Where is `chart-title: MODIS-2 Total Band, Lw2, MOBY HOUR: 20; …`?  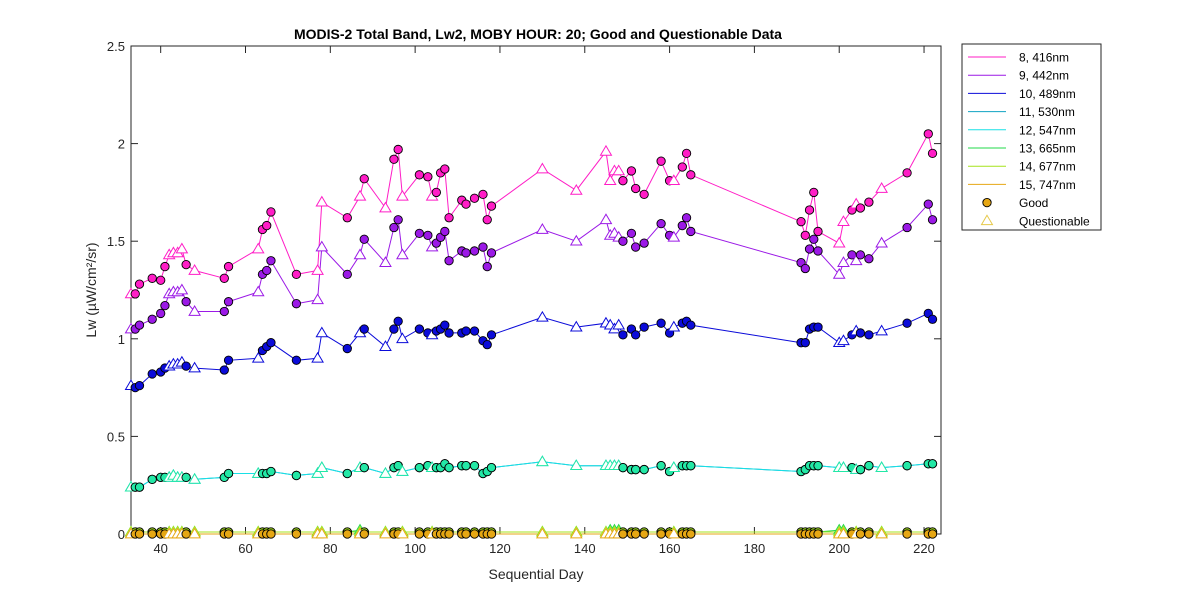
chart-title: MODIS-2 Total Band, Lw2, MOBY HOUR: 20; … is located at coordinates (538, 34).